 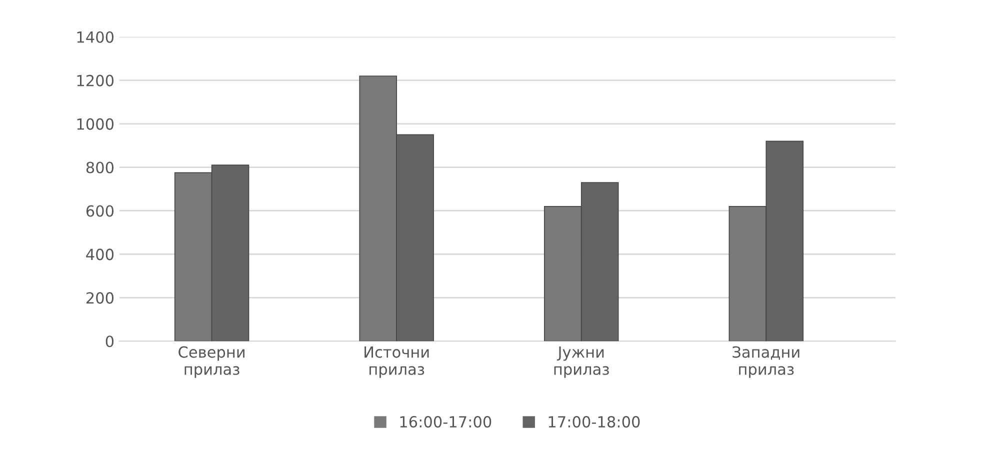 I want to click on x-tick-label: Јужни прилаз, so click(x=581, y=362).